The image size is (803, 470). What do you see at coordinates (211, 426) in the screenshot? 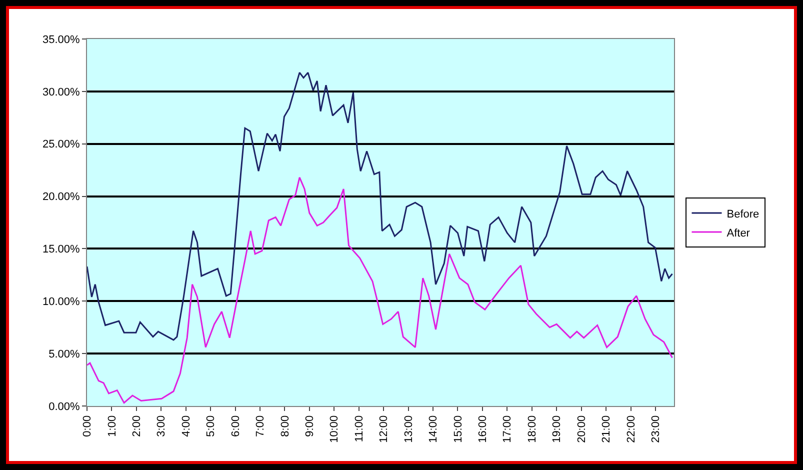
I see `x-tick-label: 5:00` at bounding box center [211, 426].